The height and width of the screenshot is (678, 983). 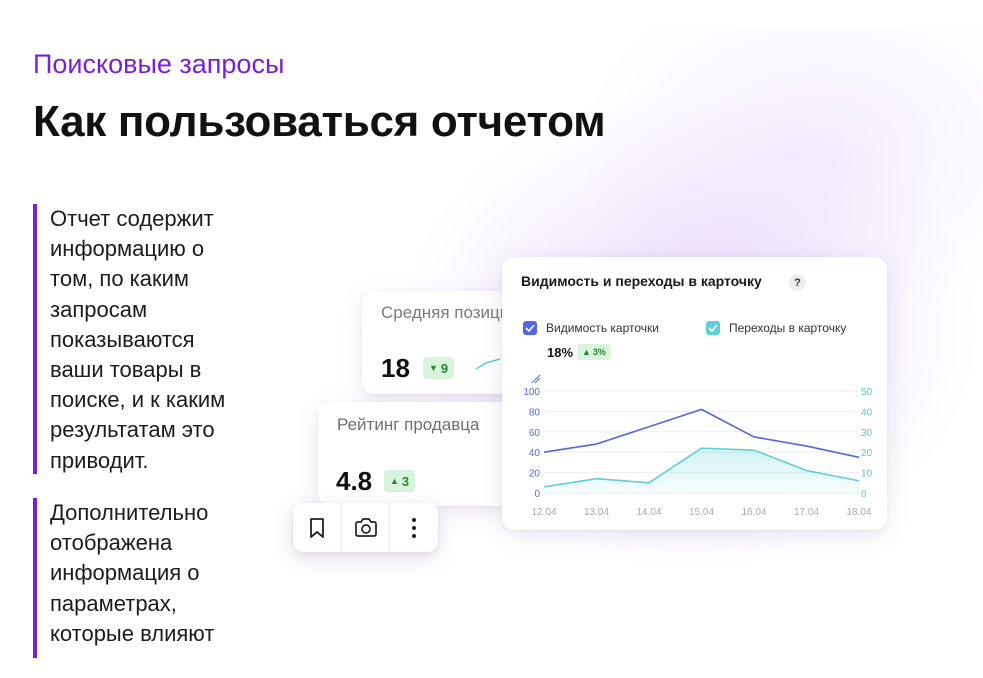 I want to click on legend-clicks: Переходы в карточку, so click(x=776, y=328).